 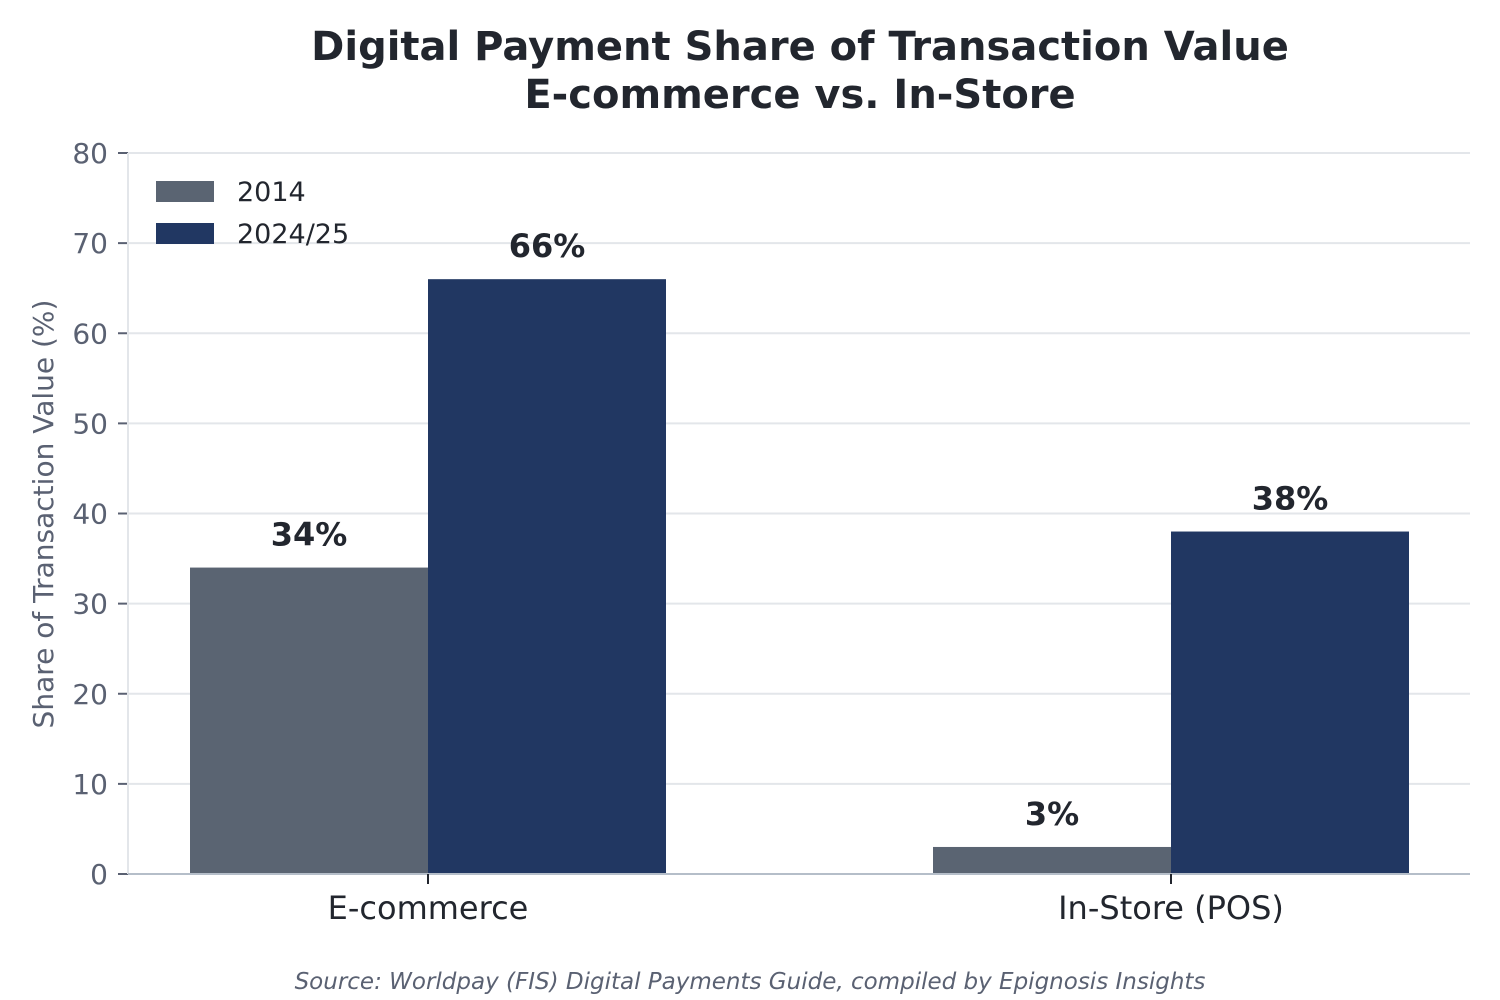 What do you see at coordinates (90, 784) in the screenshot?
I see `y-tick-label: 10` at bounding box center [90, 784].